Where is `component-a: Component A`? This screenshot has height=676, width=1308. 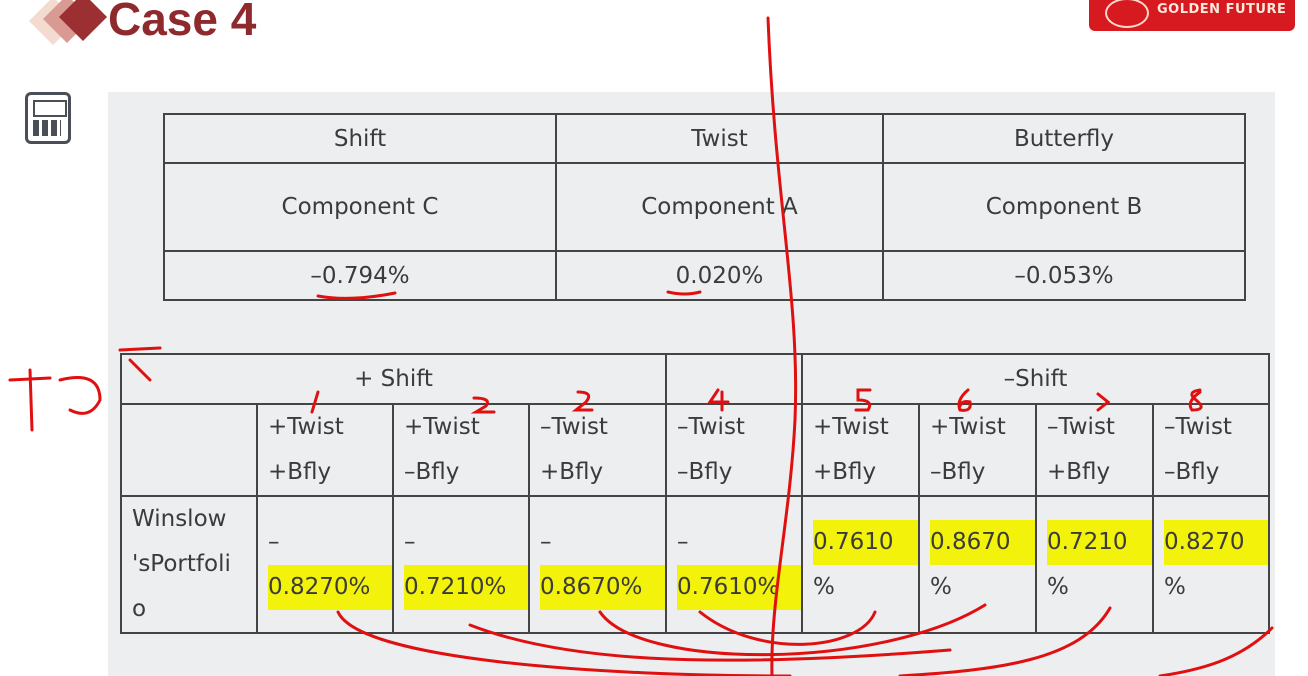
component-a: Component A is located at coordinates (719, 207).